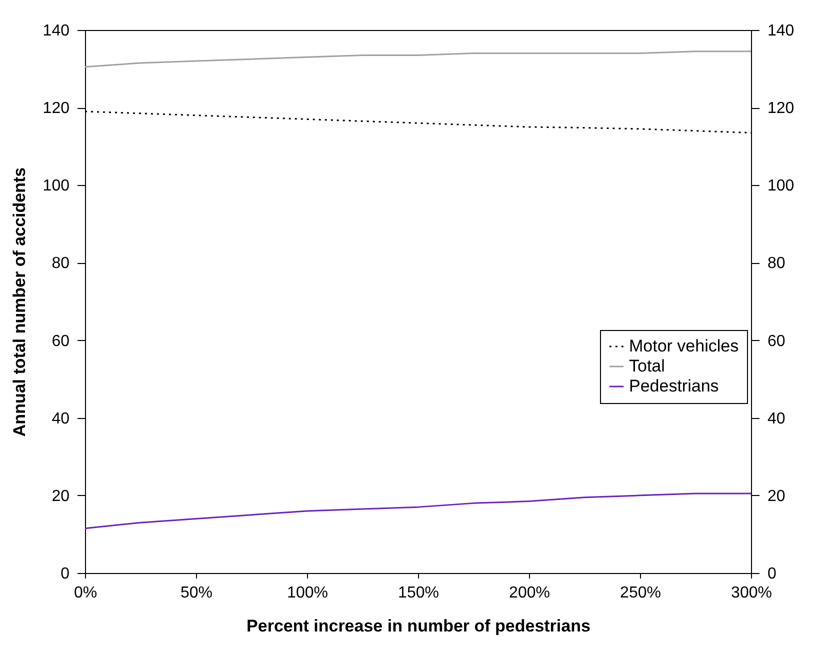 The height and width of the screenshot is (648, 828). Describe the element at coordinates (684, 346) in the screenshot. I see `legend-label: Motor vehicles` at that location.